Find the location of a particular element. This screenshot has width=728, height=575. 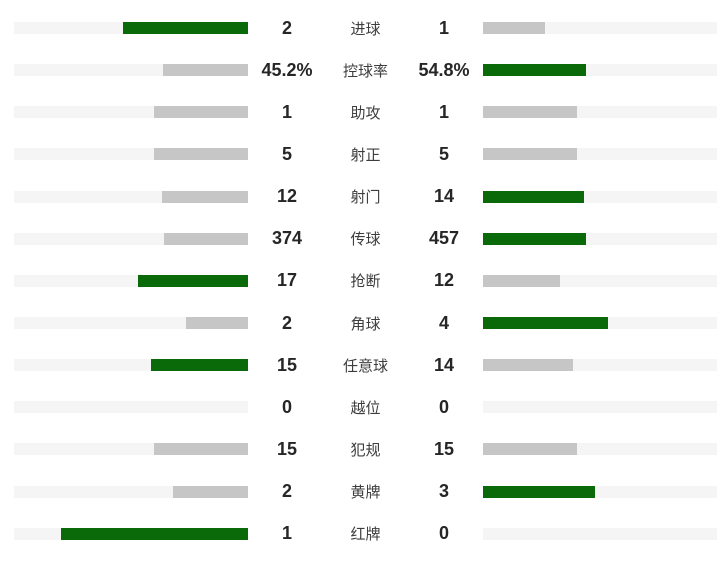

stat-label: 犯规 is located at coordinates (365, 450).